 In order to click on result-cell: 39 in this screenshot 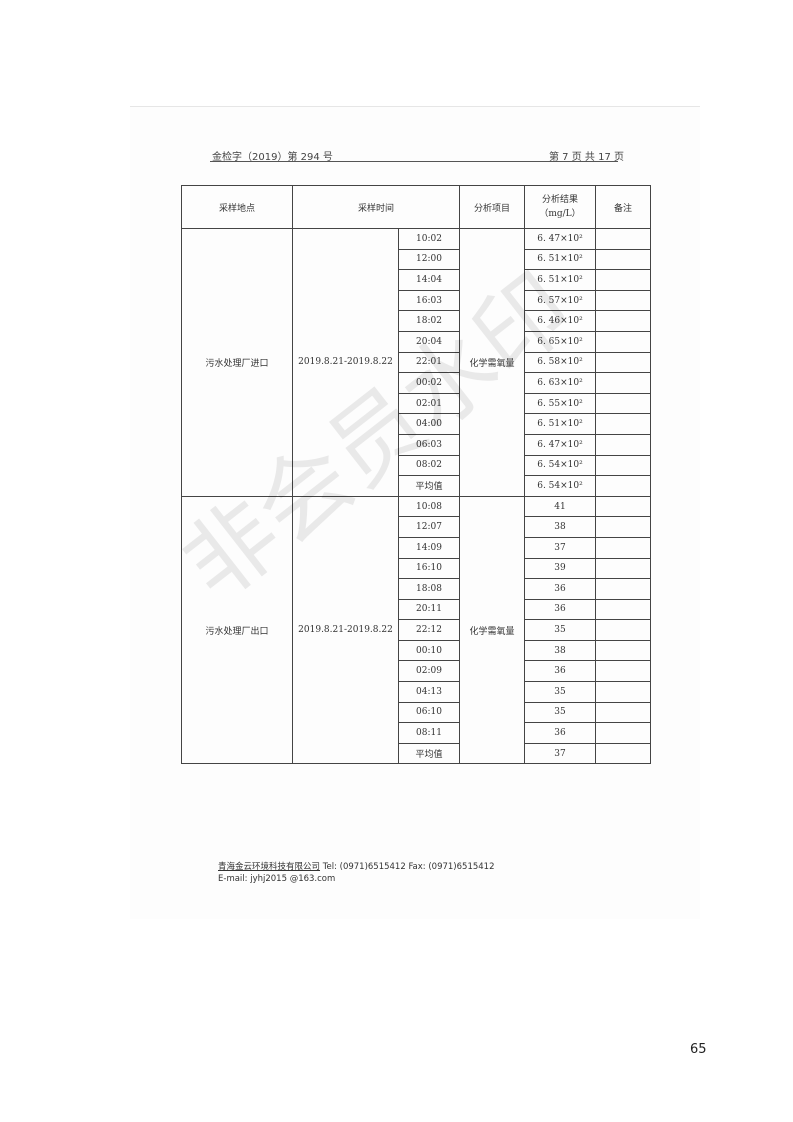, I will do `click(560, 568)`.